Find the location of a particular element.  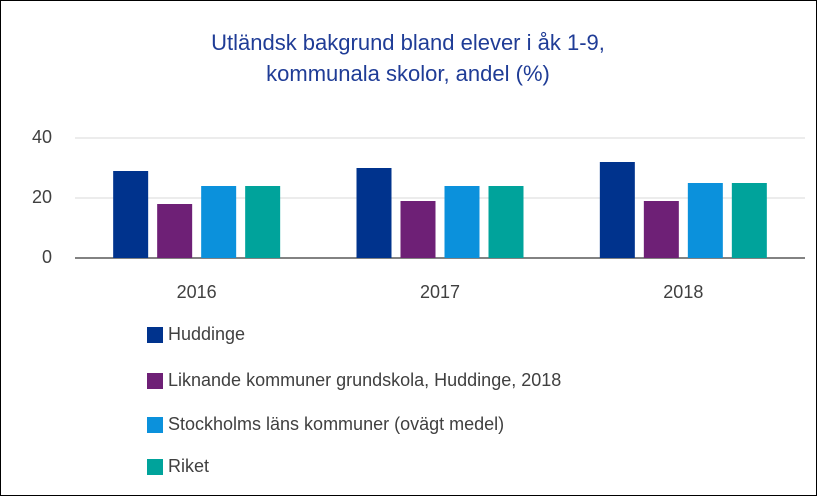

y-tick-label: 20 is located at coordinates (42, 197).